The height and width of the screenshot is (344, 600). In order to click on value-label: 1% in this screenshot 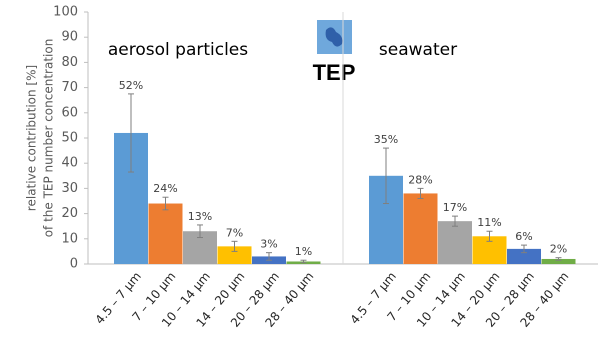, I will do `click(303, 251)`.